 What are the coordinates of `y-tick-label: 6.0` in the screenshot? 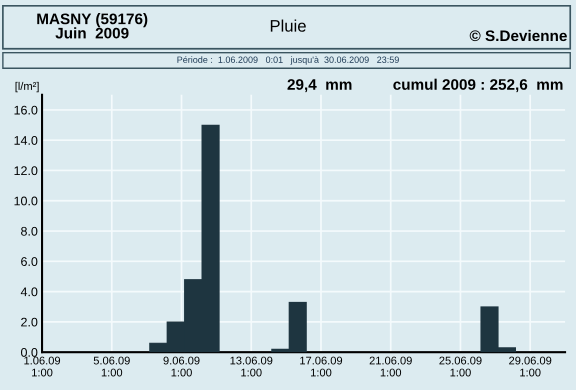 It's located at (29, 261).